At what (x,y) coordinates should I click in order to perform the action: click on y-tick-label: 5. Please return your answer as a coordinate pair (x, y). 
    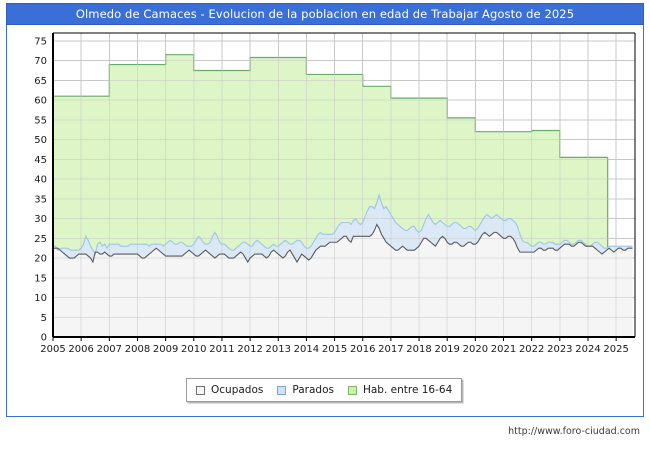
    Looking at the image, I should click on (44, 318).